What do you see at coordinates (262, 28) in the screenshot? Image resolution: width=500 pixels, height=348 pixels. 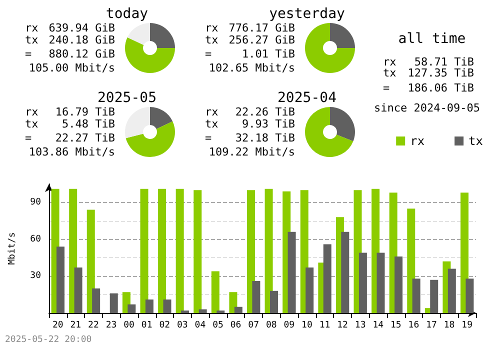 I see `text: 776.17 GiB` at bounding box center [262, 28].